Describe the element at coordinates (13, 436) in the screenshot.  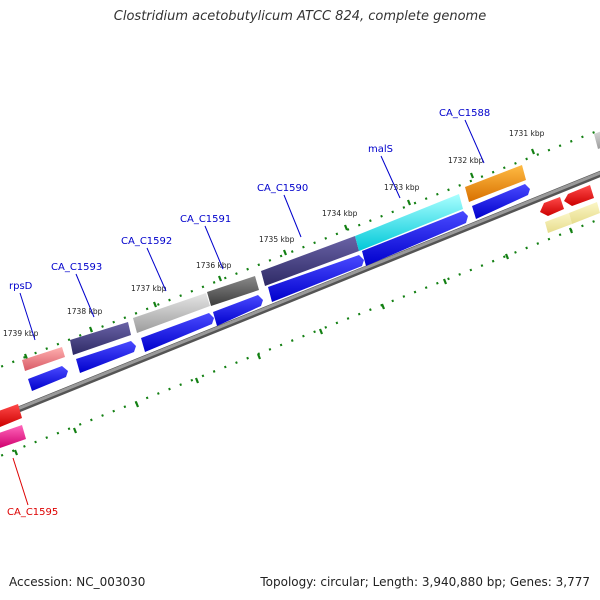
I see `gene-block-ca-c1595` at that location.